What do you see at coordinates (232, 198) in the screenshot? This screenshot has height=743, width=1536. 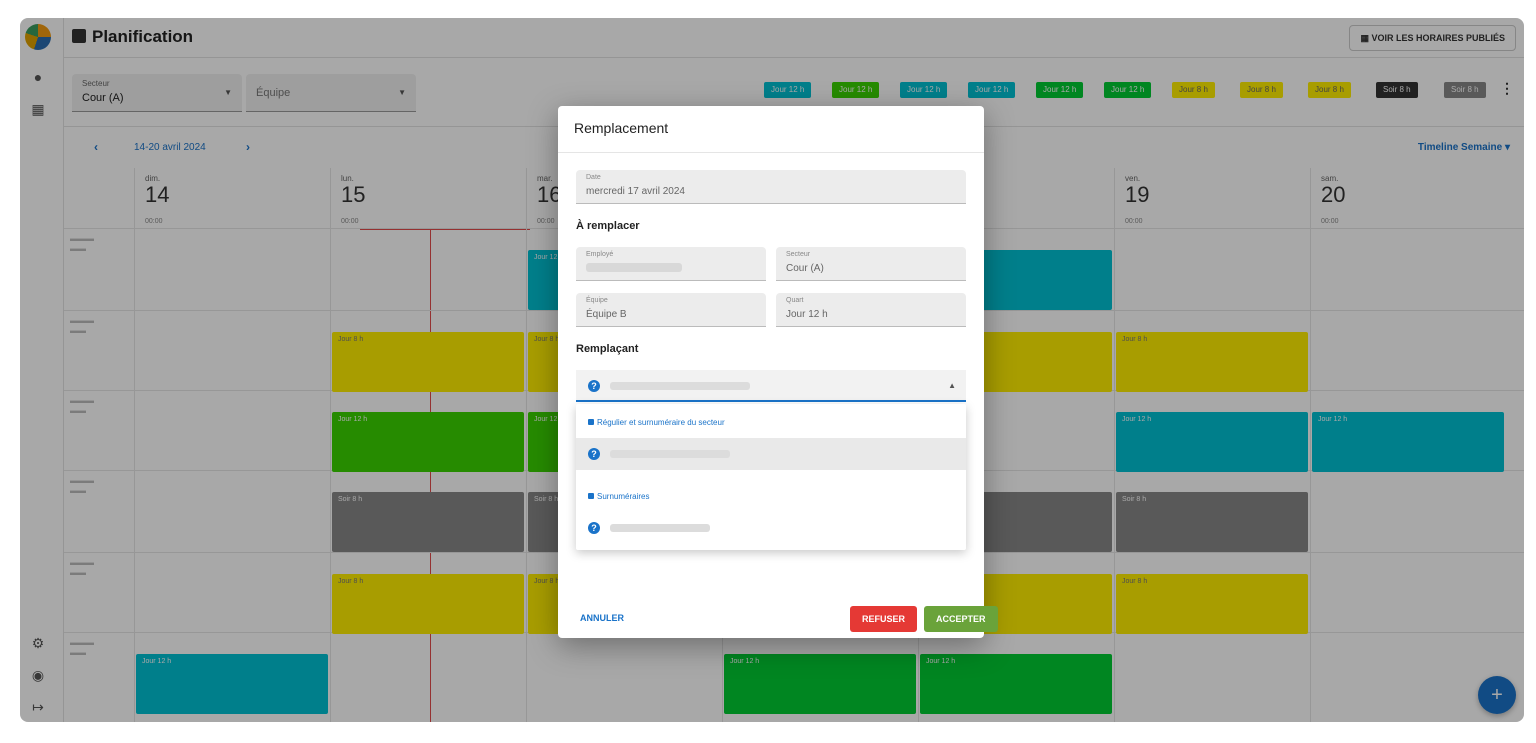 I see `day-header: dim. 14 00:00` at bounding box center [232, 198].